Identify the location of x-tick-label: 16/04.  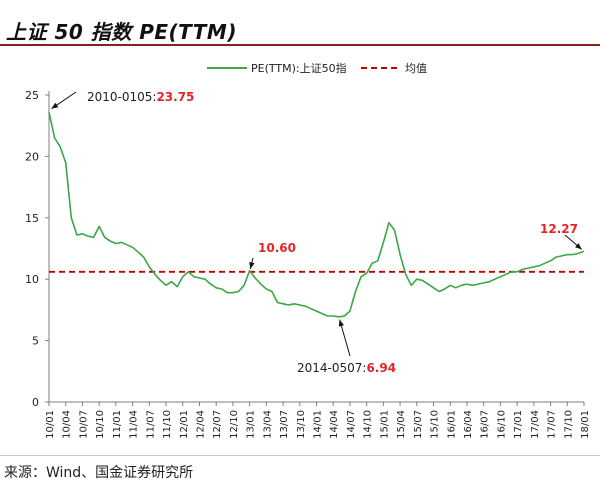
(468, 424).